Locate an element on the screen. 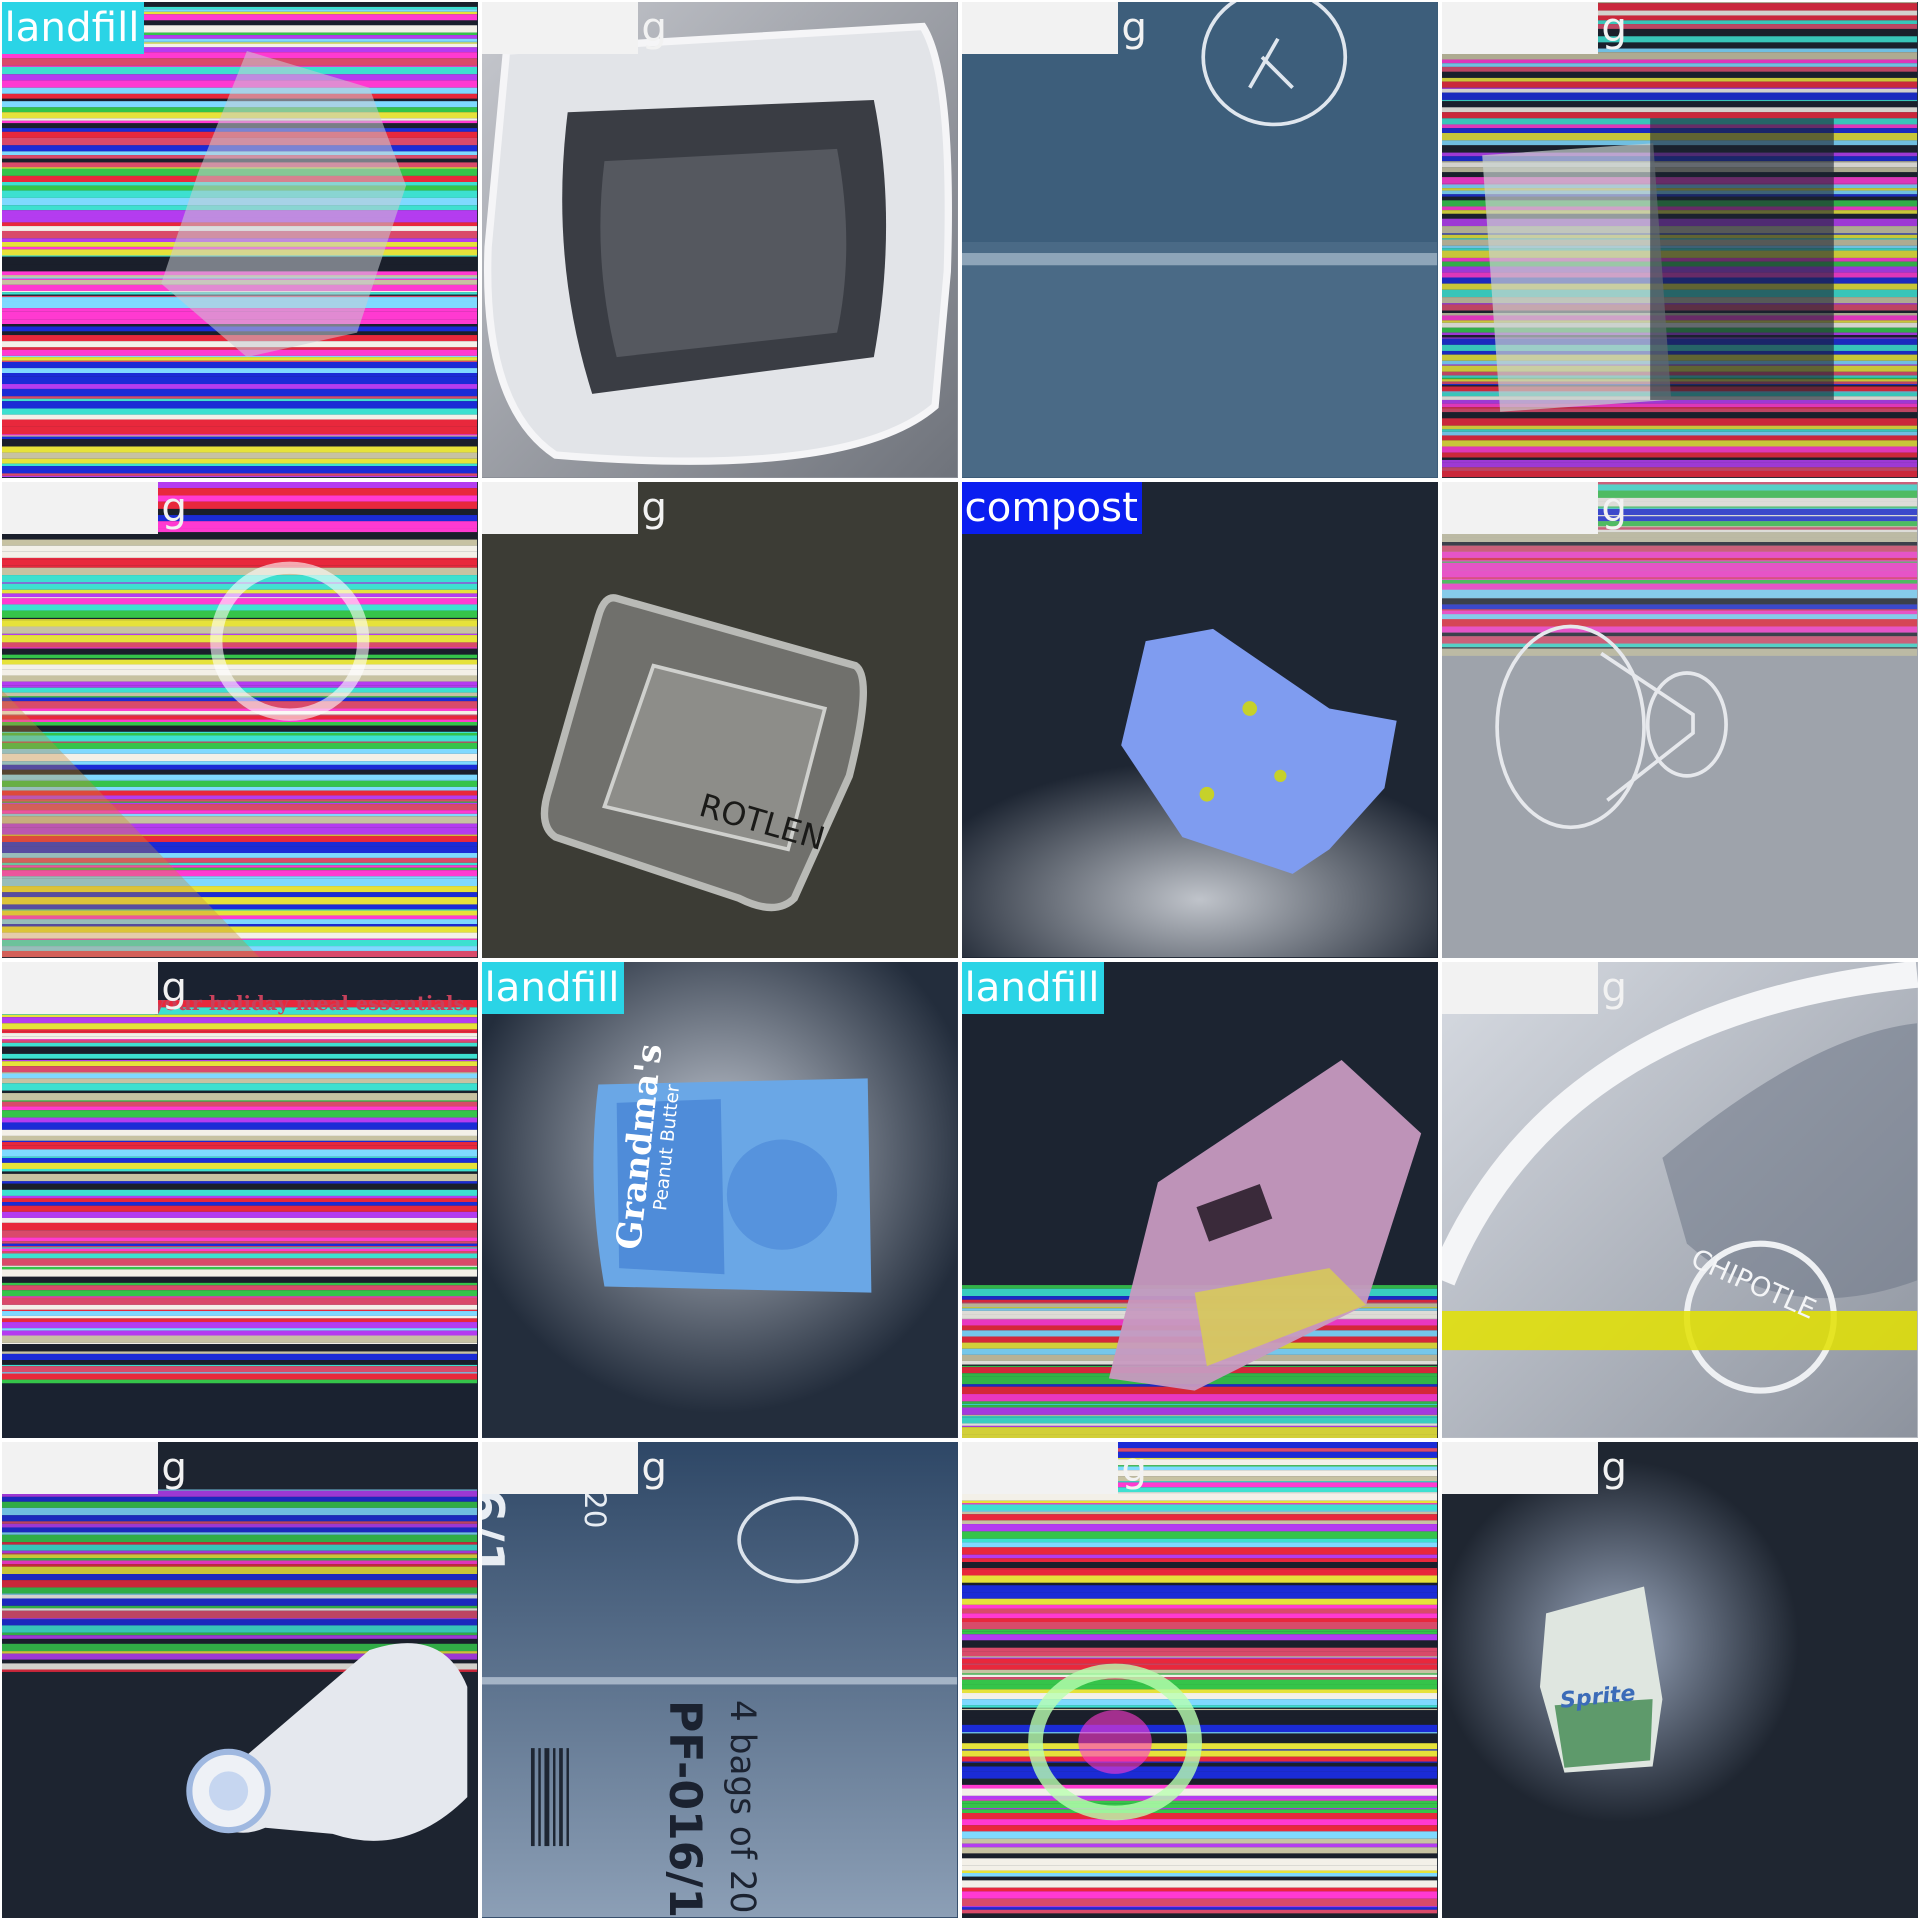 The height and width of the screenshot is (1920, 1920). tile-glitched-logo: recycling is located at coordinates (240, 720).